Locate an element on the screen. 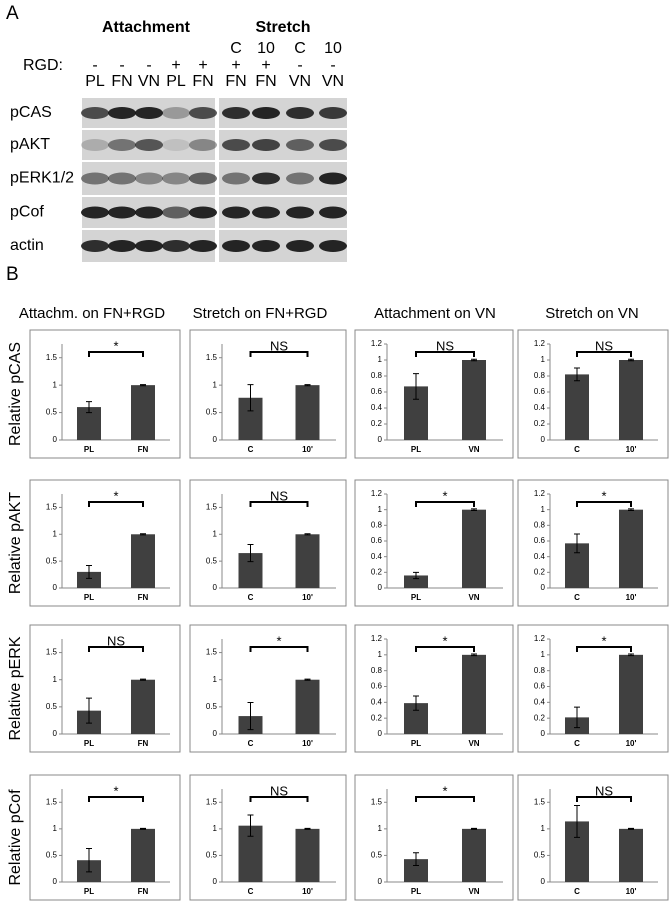 This screenshot has height=910, width=672. blot-label: pAKT is located at coordinates (30, 144).